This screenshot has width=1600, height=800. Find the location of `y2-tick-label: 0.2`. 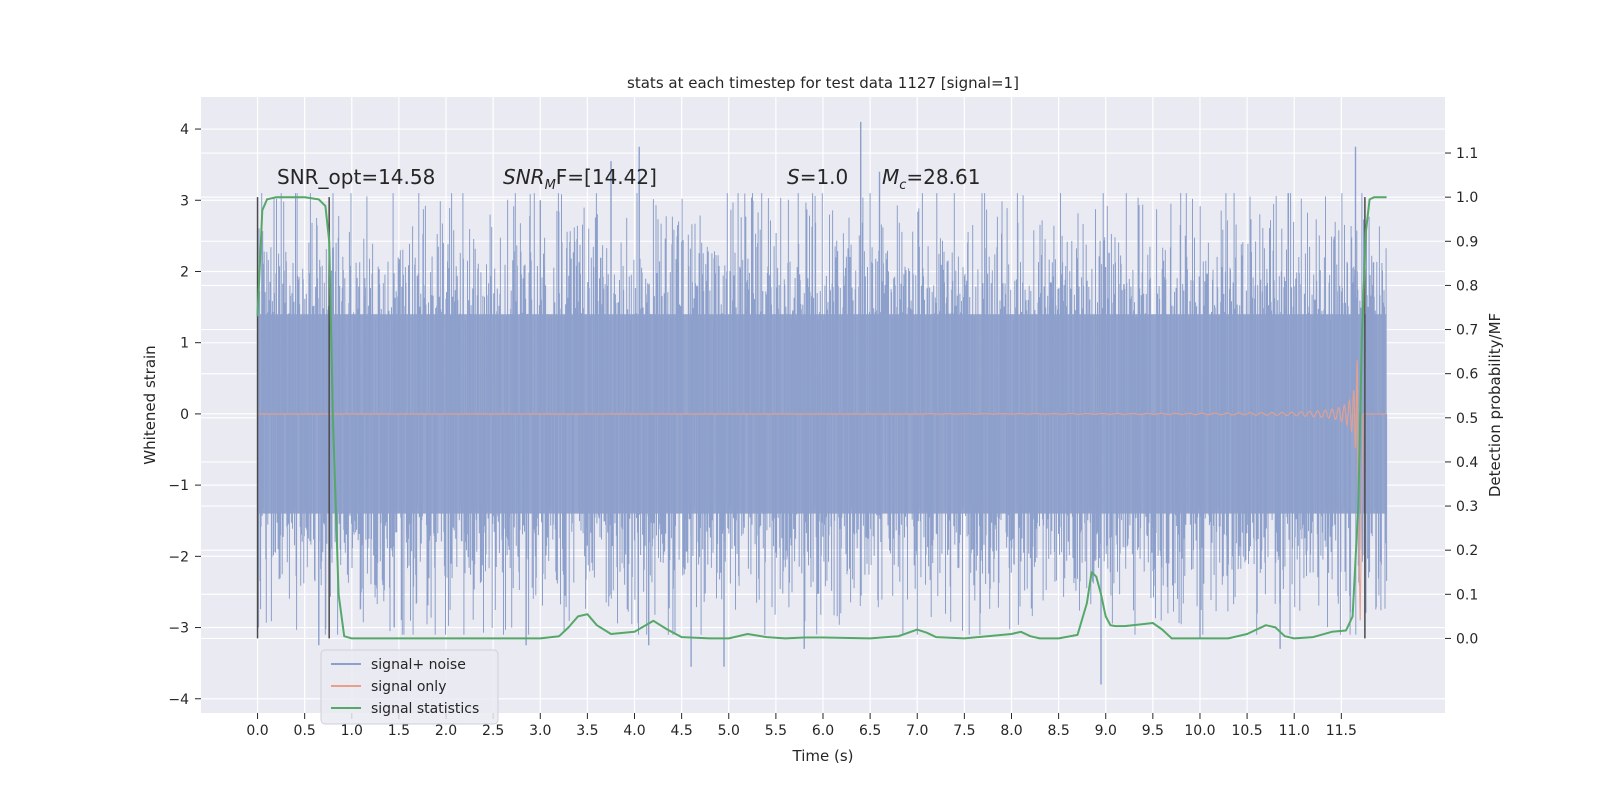

y2-tick-label: 0.2 is located at coordinates (1467, 551).